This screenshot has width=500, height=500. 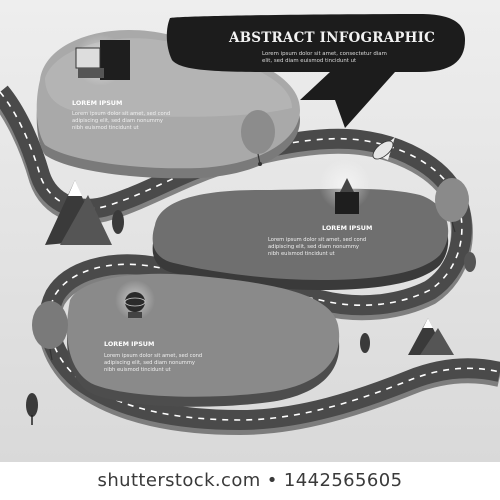 I want to click on page-title: ABSTRACT INFOGRAPHIC, so click(x=332, y=38).